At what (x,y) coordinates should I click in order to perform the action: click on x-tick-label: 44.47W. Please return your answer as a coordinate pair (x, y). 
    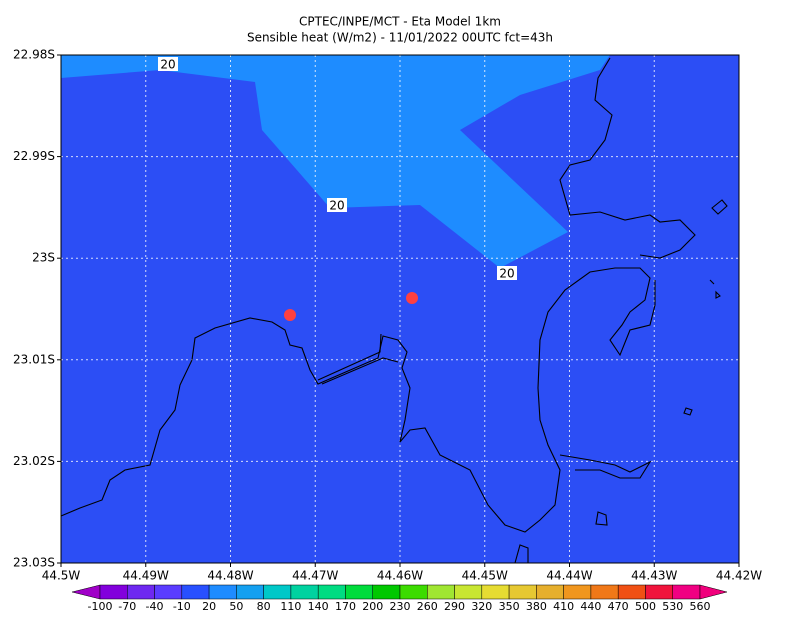
    Looking at the image, I should click on (315, 576).